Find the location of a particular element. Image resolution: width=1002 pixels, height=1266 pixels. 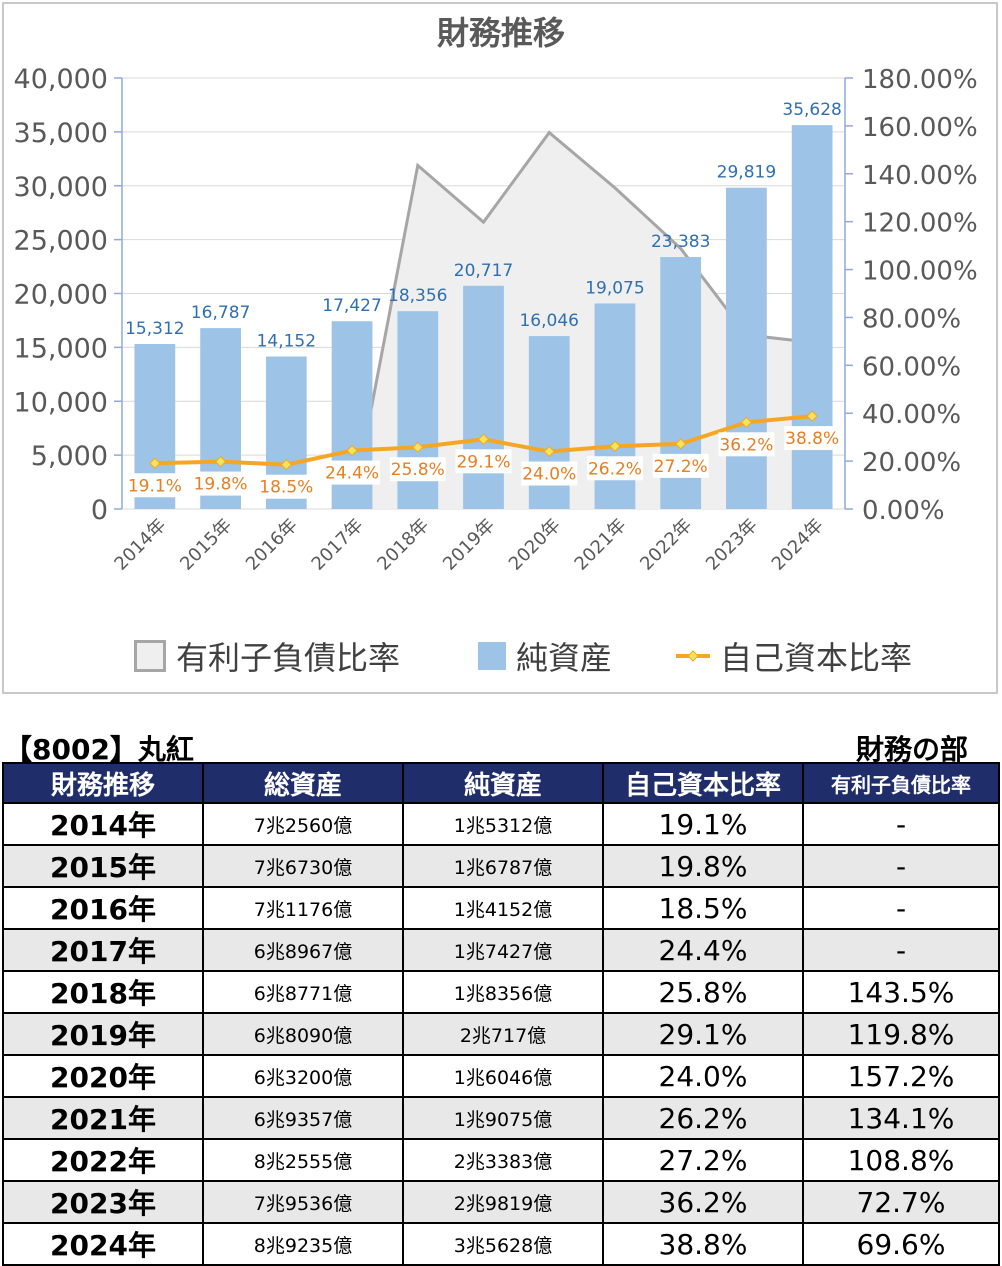

y-left-tick-label: 5,000 is located at coordinates (69, 456).